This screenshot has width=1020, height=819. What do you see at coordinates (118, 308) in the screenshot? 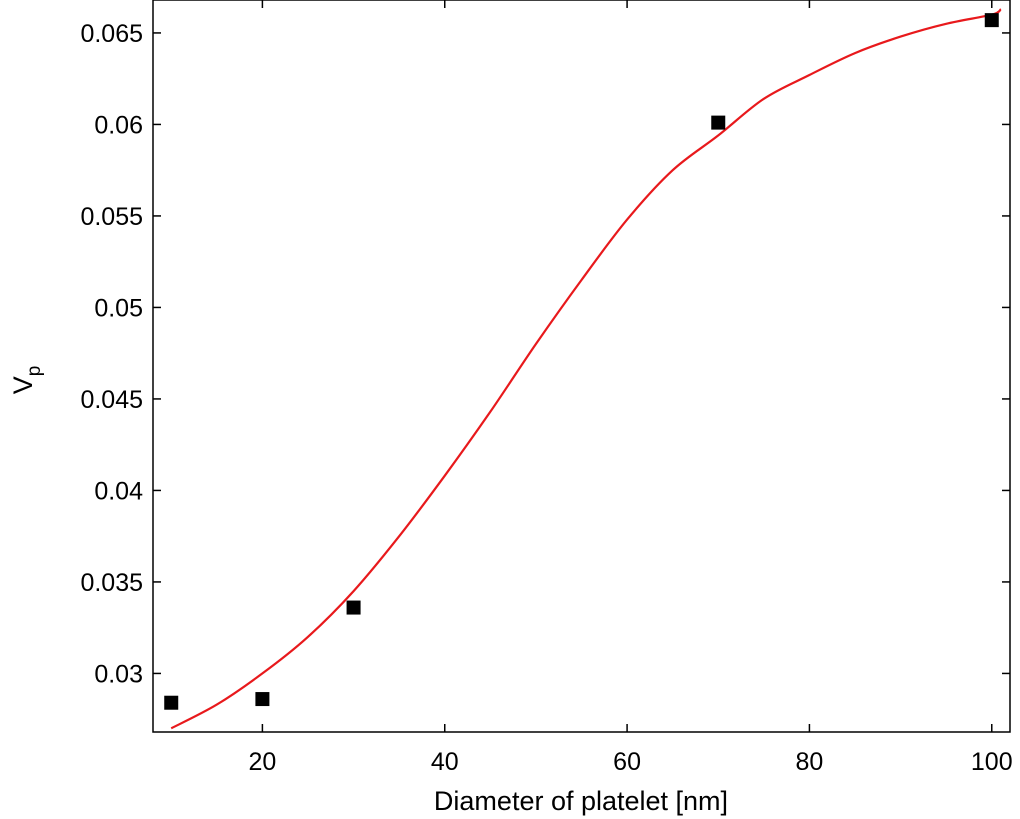
I see `y-tick-label: 0.05` at bounding box center [118, 308].